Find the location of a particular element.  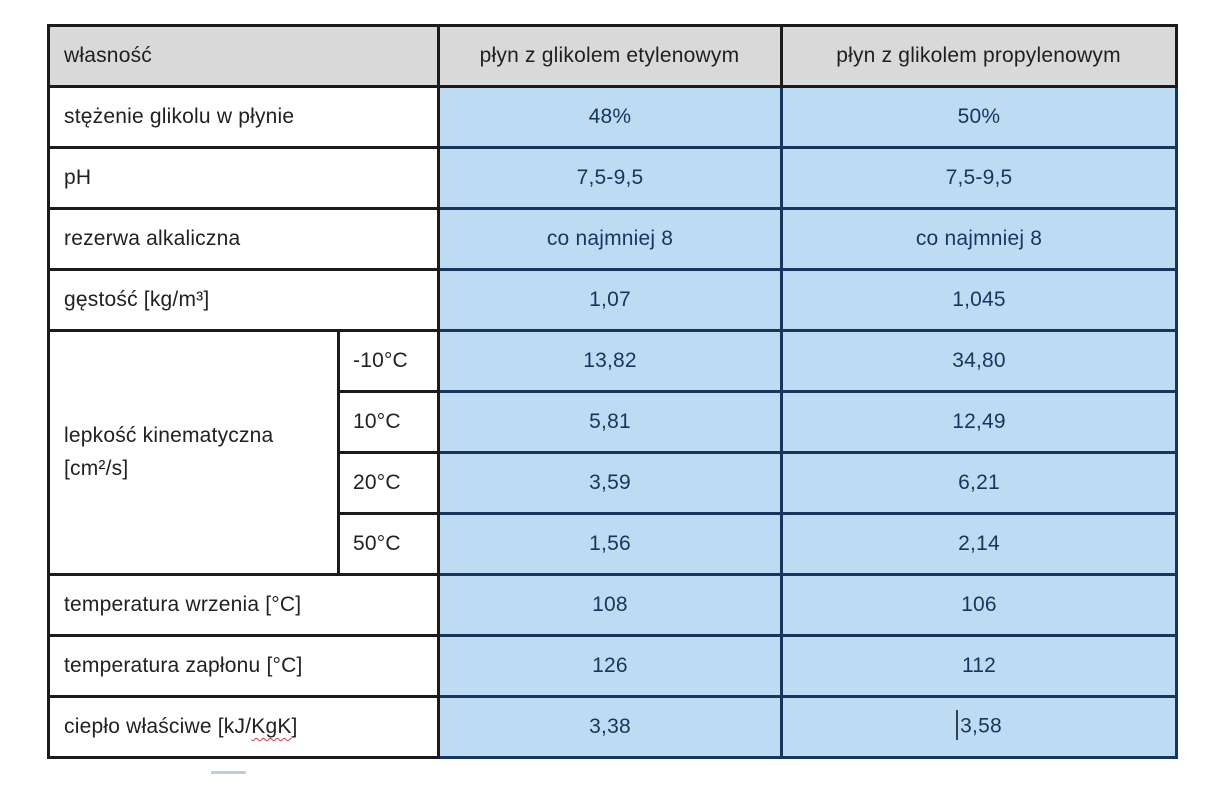

viscosity-label-line2: [cm²/s] is located at coordinates (96, 468).